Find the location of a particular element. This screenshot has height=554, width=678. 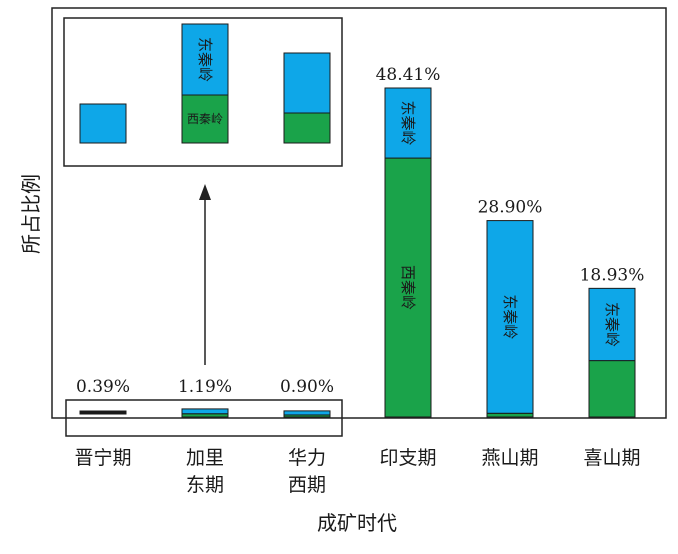

inset-bars-group is located at coordinates (205, 83).